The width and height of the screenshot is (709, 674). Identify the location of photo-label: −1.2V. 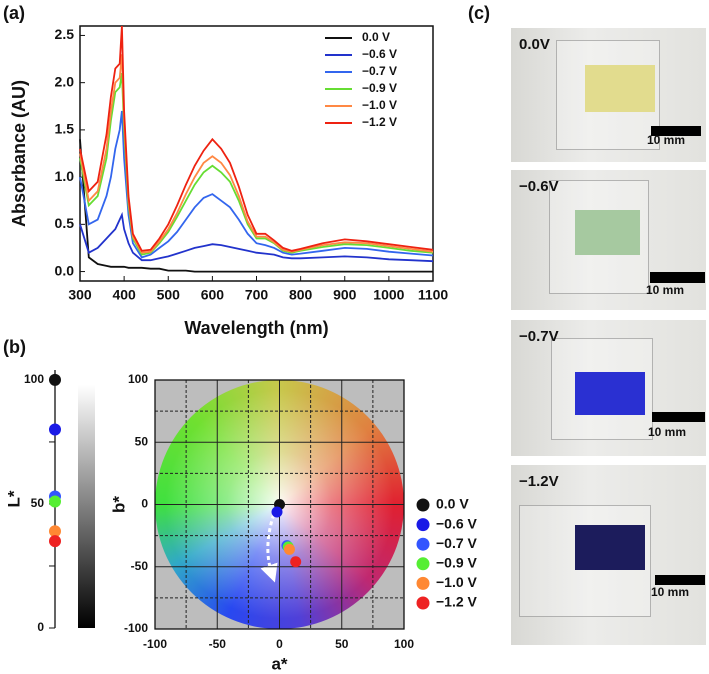
(539, 481).